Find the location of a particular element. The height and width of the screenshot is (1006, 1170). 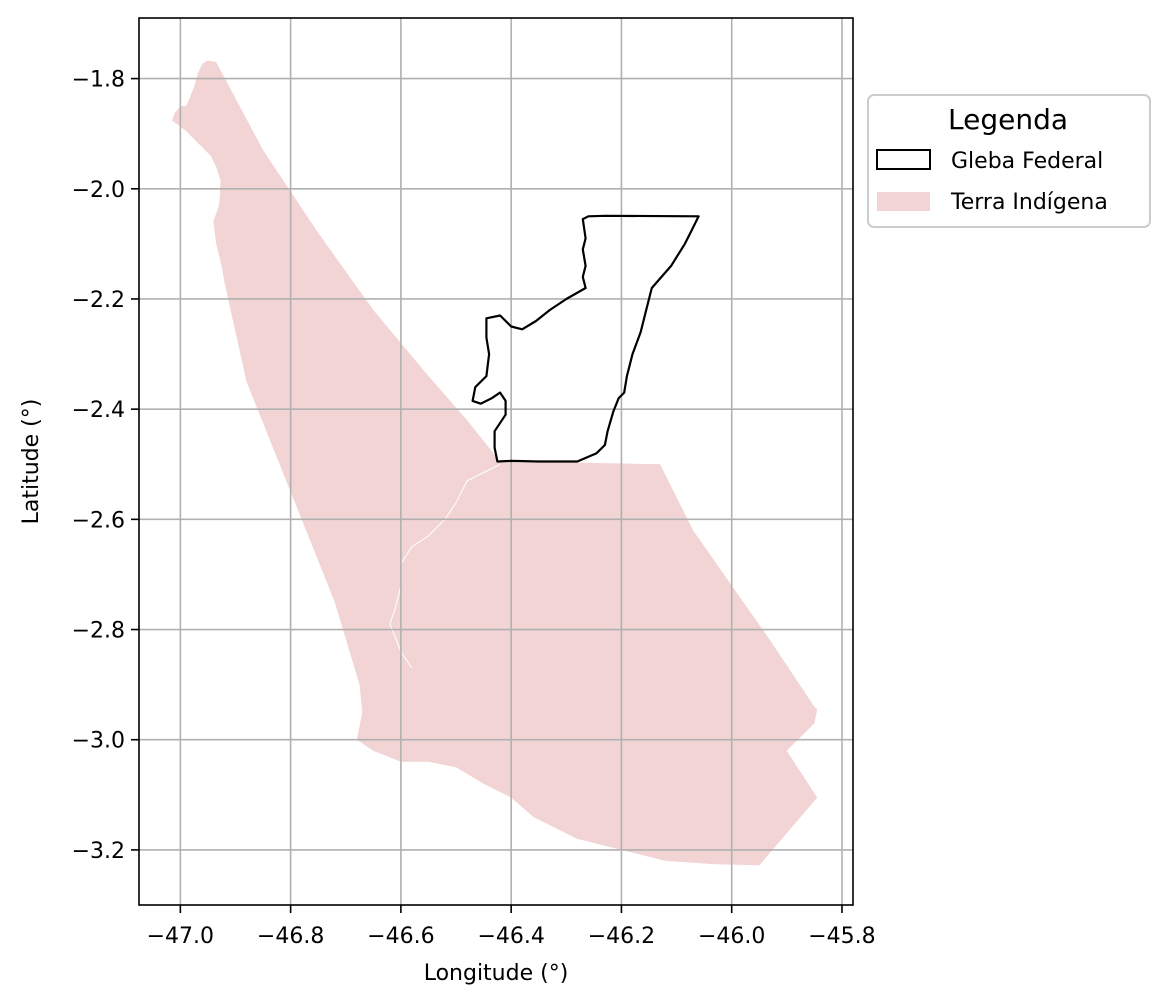

y-tick-label: −3.0 is located at coordinates (98, 741).